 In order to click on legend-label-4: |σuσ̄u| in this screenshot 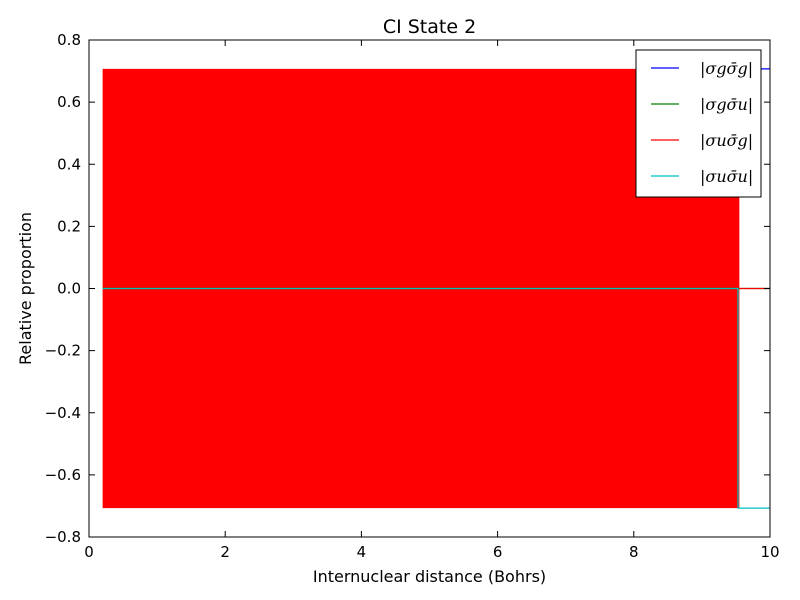, I will do `click(726, 176)`.